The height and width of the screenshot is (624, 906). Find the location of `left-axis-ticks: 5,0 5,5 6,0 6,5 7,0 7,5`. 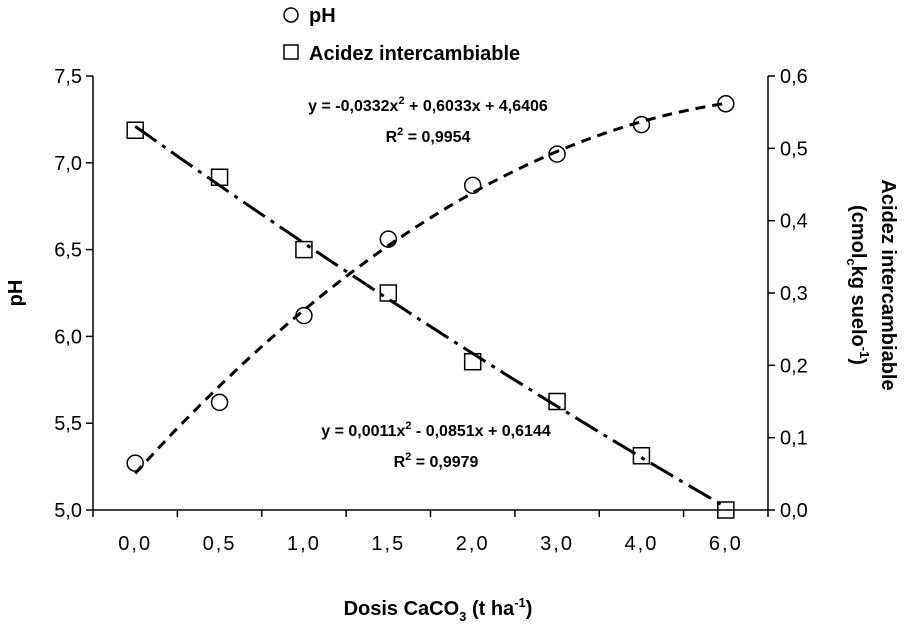

left-axis-ticks: 5,0 5,5 6,0 6,5 7,0 7,5 is located at coordinates (73, 294).